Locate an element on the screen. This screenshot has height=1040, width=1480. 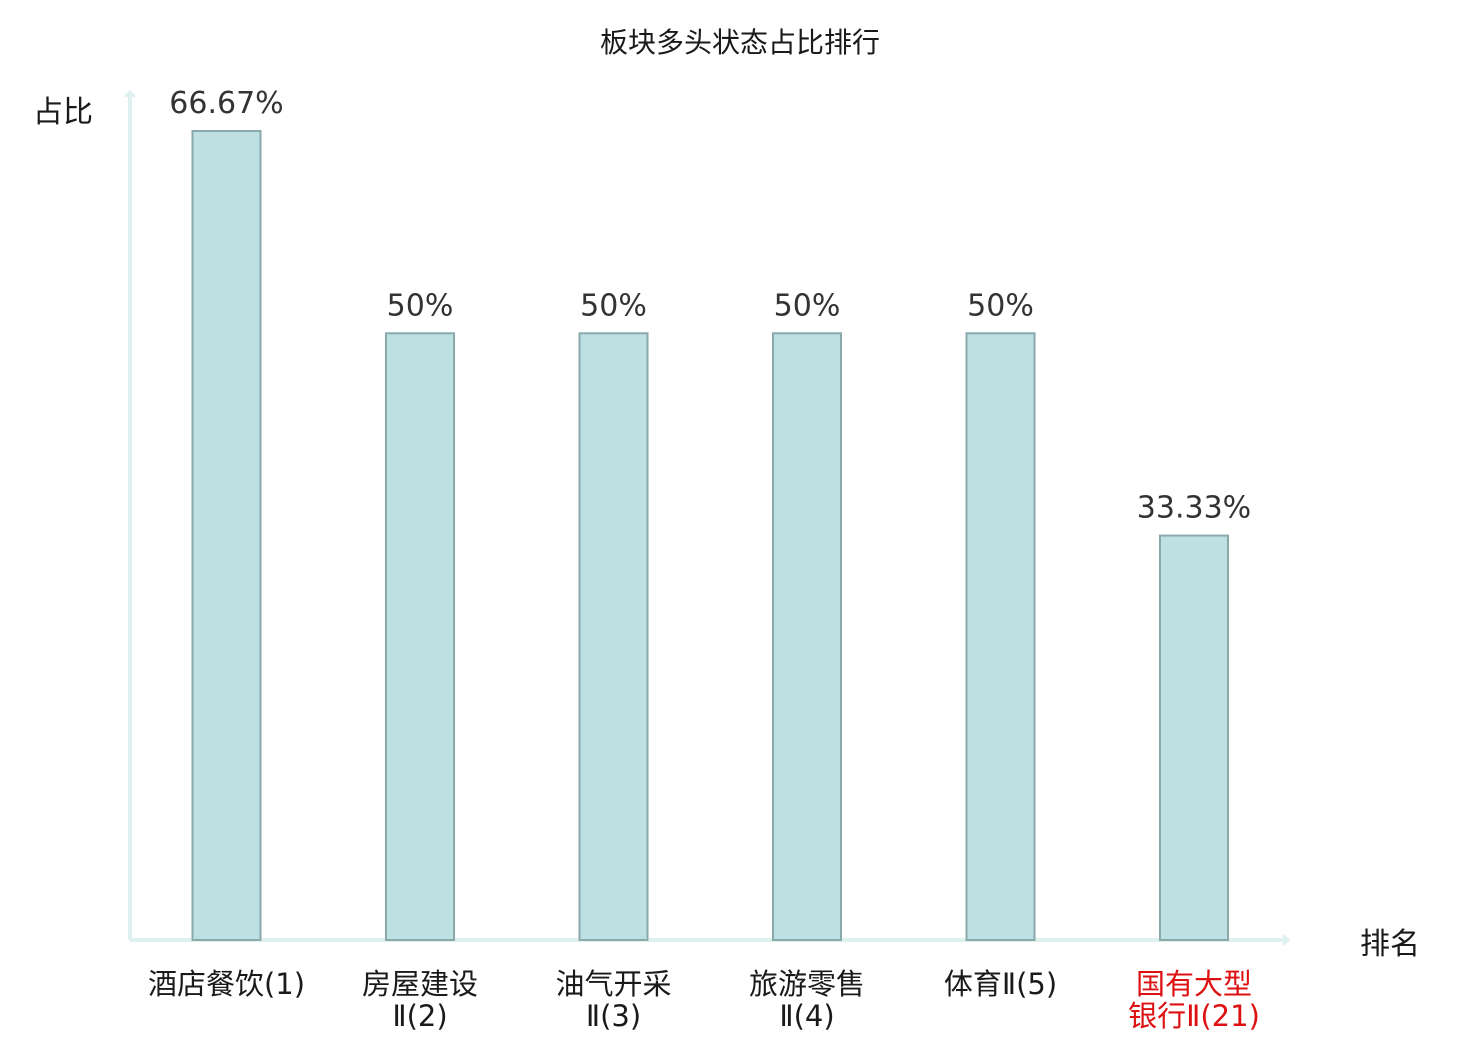
category-label-line: 体育Ⅱ(5) is located at coordinates (1000, 984).